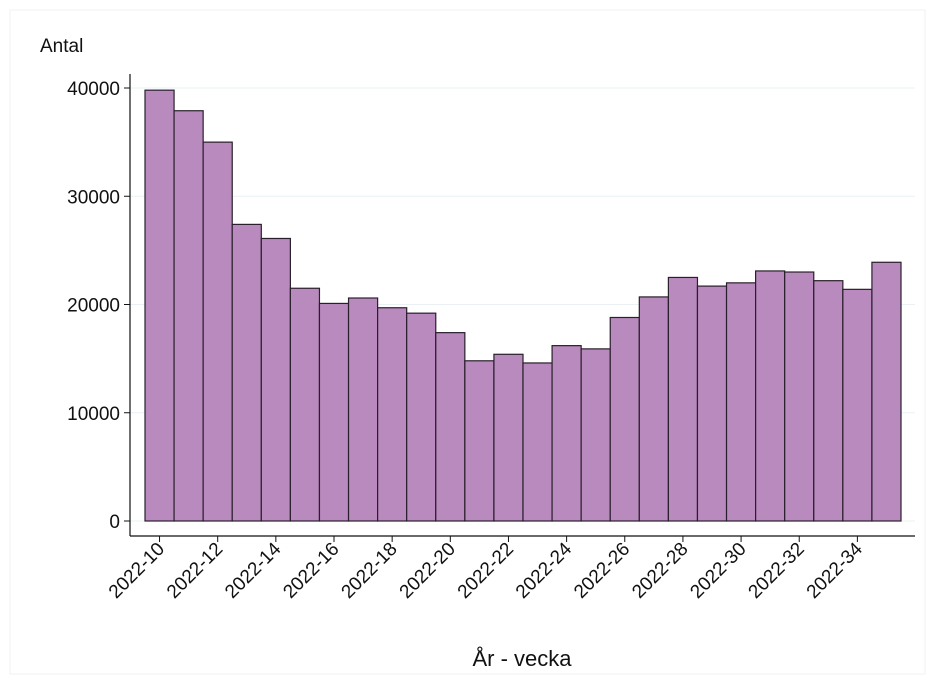 The image size is (928, 676). Describe the element at coordinates (93, 197) in the screenshot. I see `y-tick-label: 30000` at that location.